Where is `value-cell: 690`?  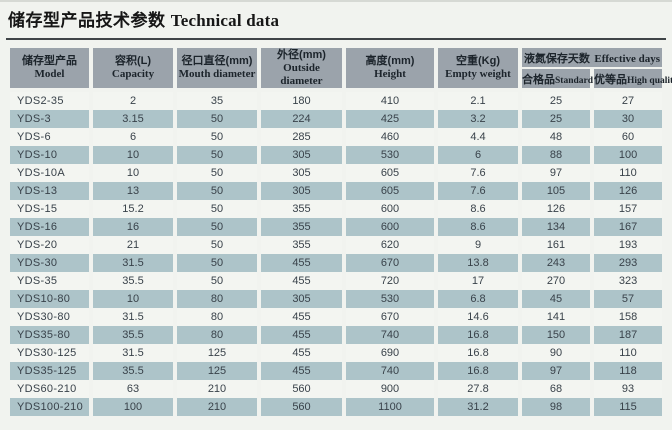 value-cell: 690 is located at coordinates (390, 353).